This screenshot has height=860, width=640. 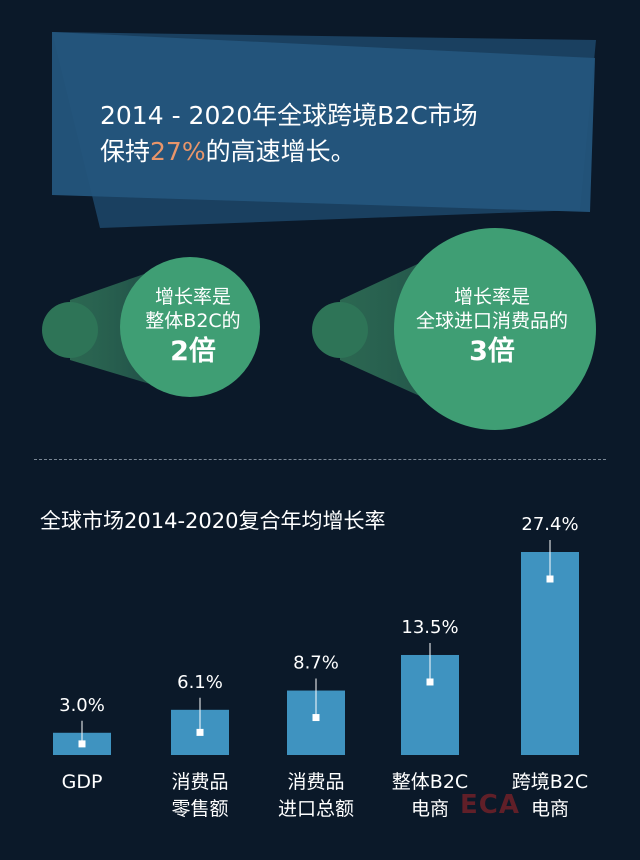 I want to click on callout1-text: 增长率是 整体B2C的 2倍, so click(x=193, y=328).